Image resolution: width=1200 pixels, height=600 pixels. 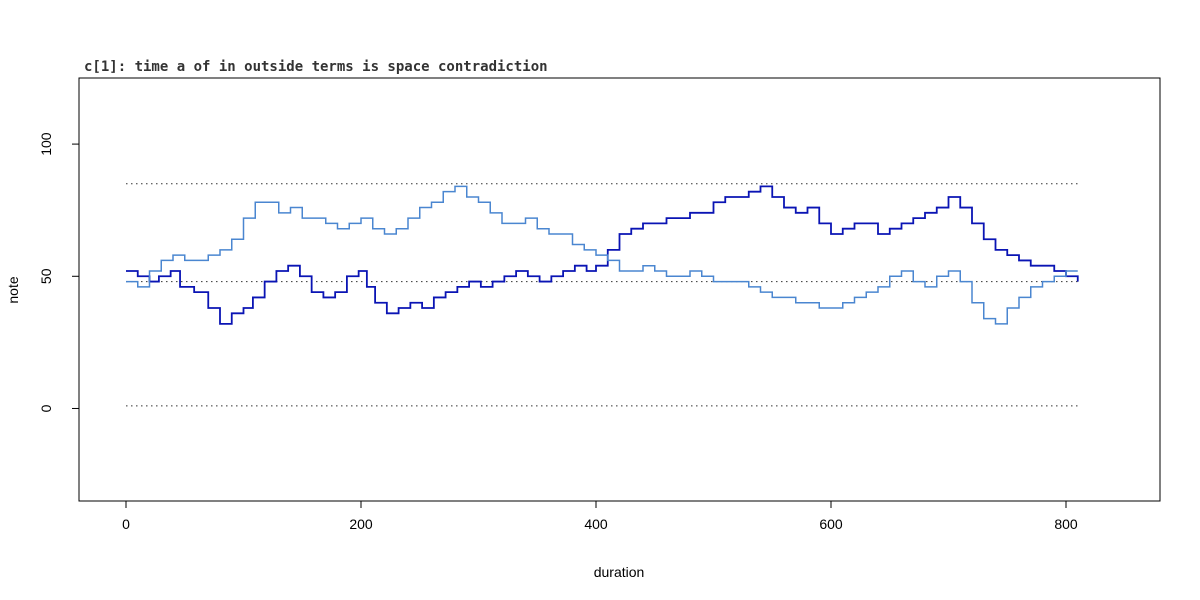 I want to click on y-axis-label: note, so click(x=13, y=289).